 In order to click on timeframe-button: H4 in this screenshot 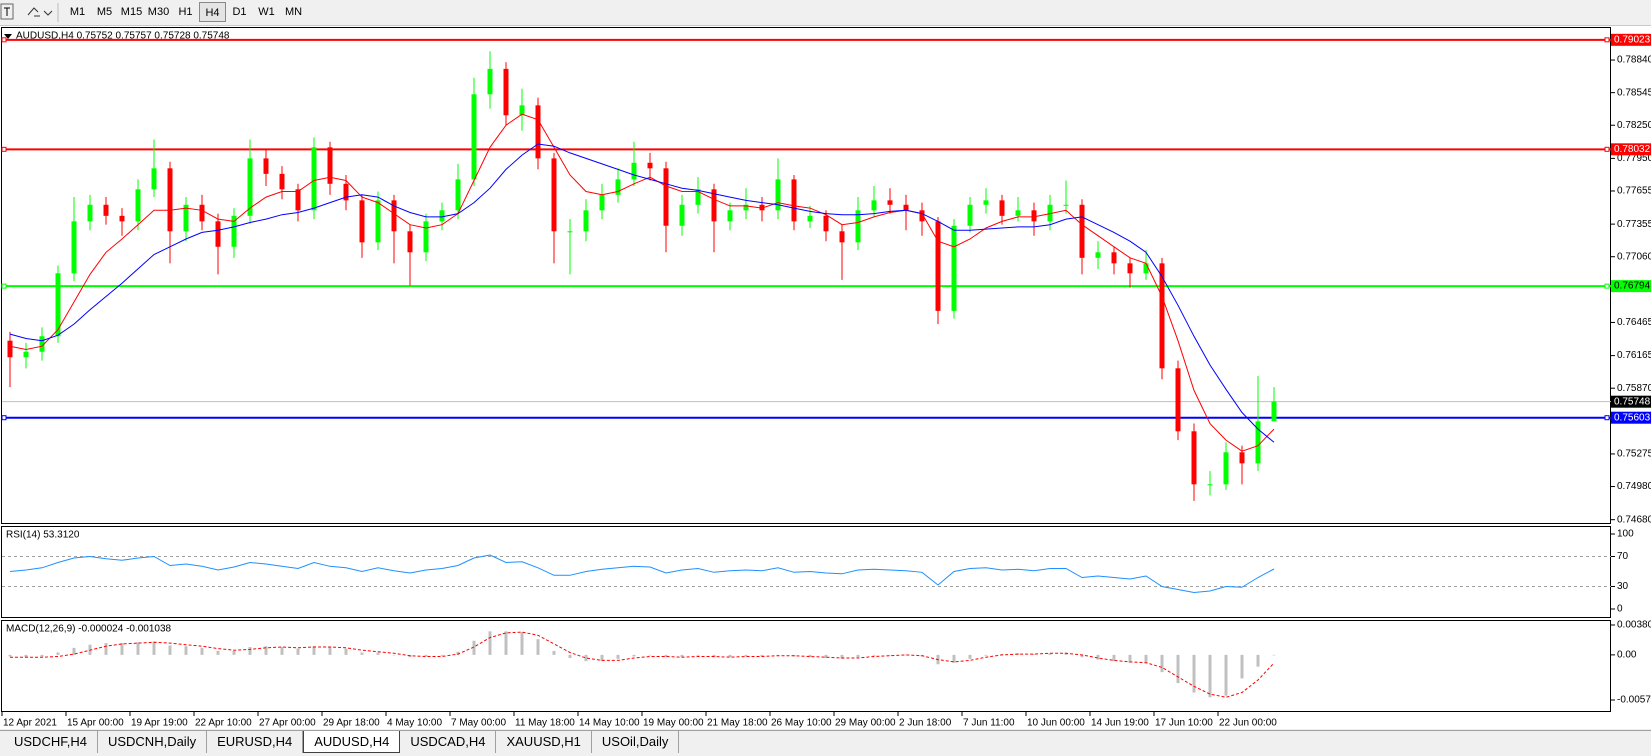, I will do `click(212, 12)`.